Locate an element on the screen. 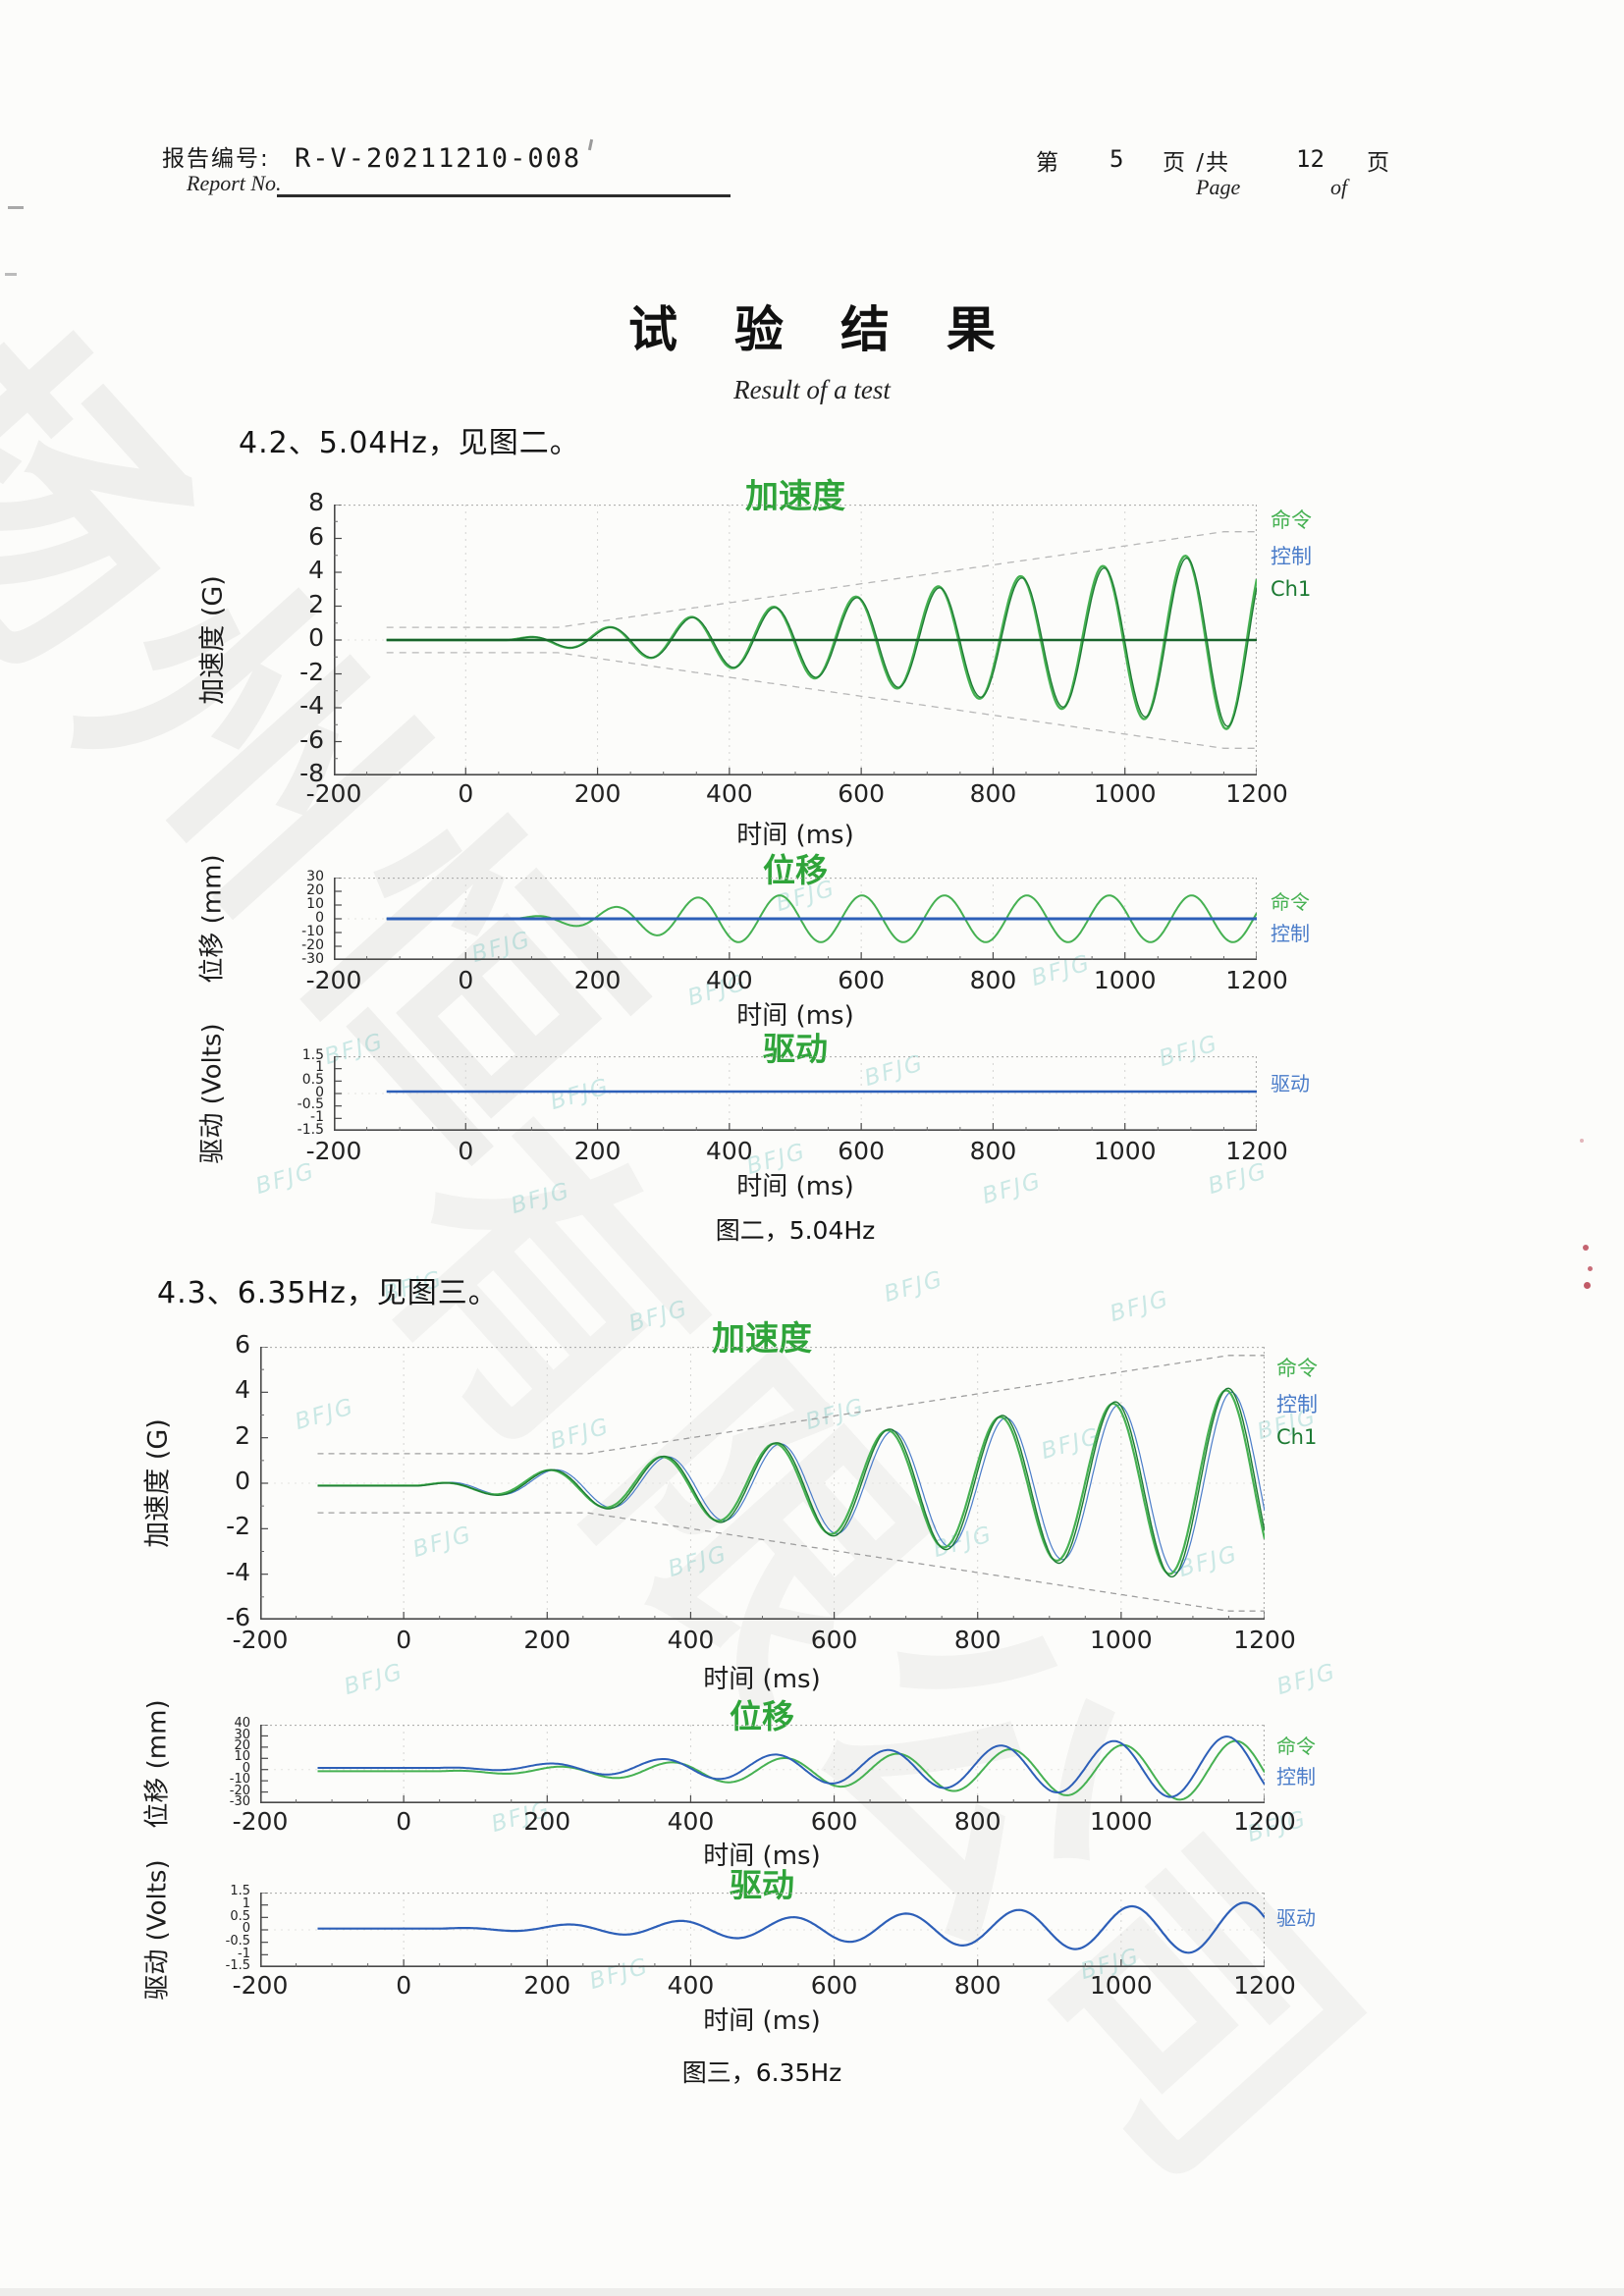  page-total: 12 is located at coordinates (1310, 159).